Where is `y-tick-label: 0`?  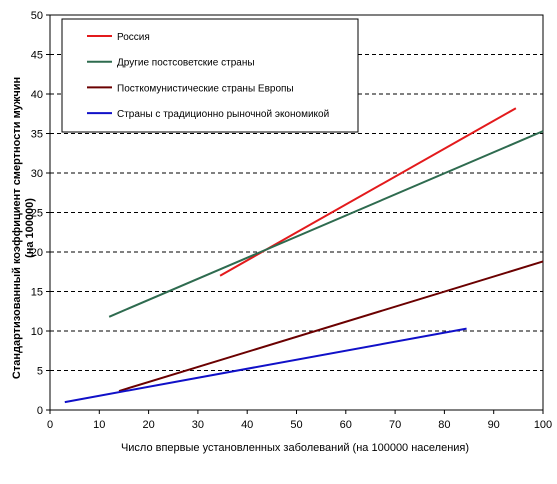 y-tick-label: 0 is located at coordinates (40, 411).